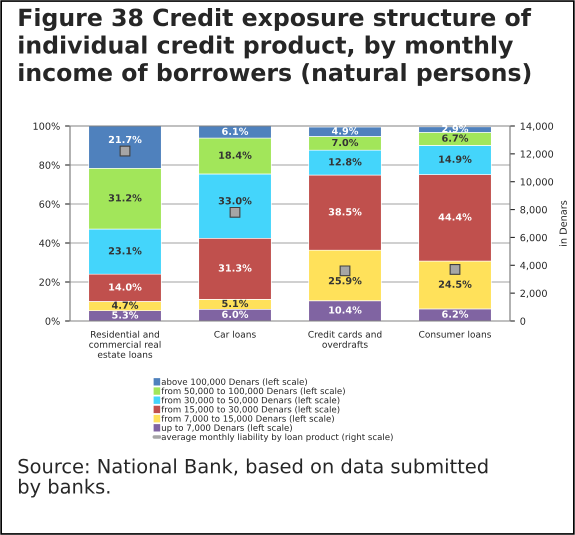 The height and width of the screenshot is (535, 575). What do you see at coordinates (125, 305) in the screenshot?
I see `data-label: 4.7%` at bounding box center [125, 305].